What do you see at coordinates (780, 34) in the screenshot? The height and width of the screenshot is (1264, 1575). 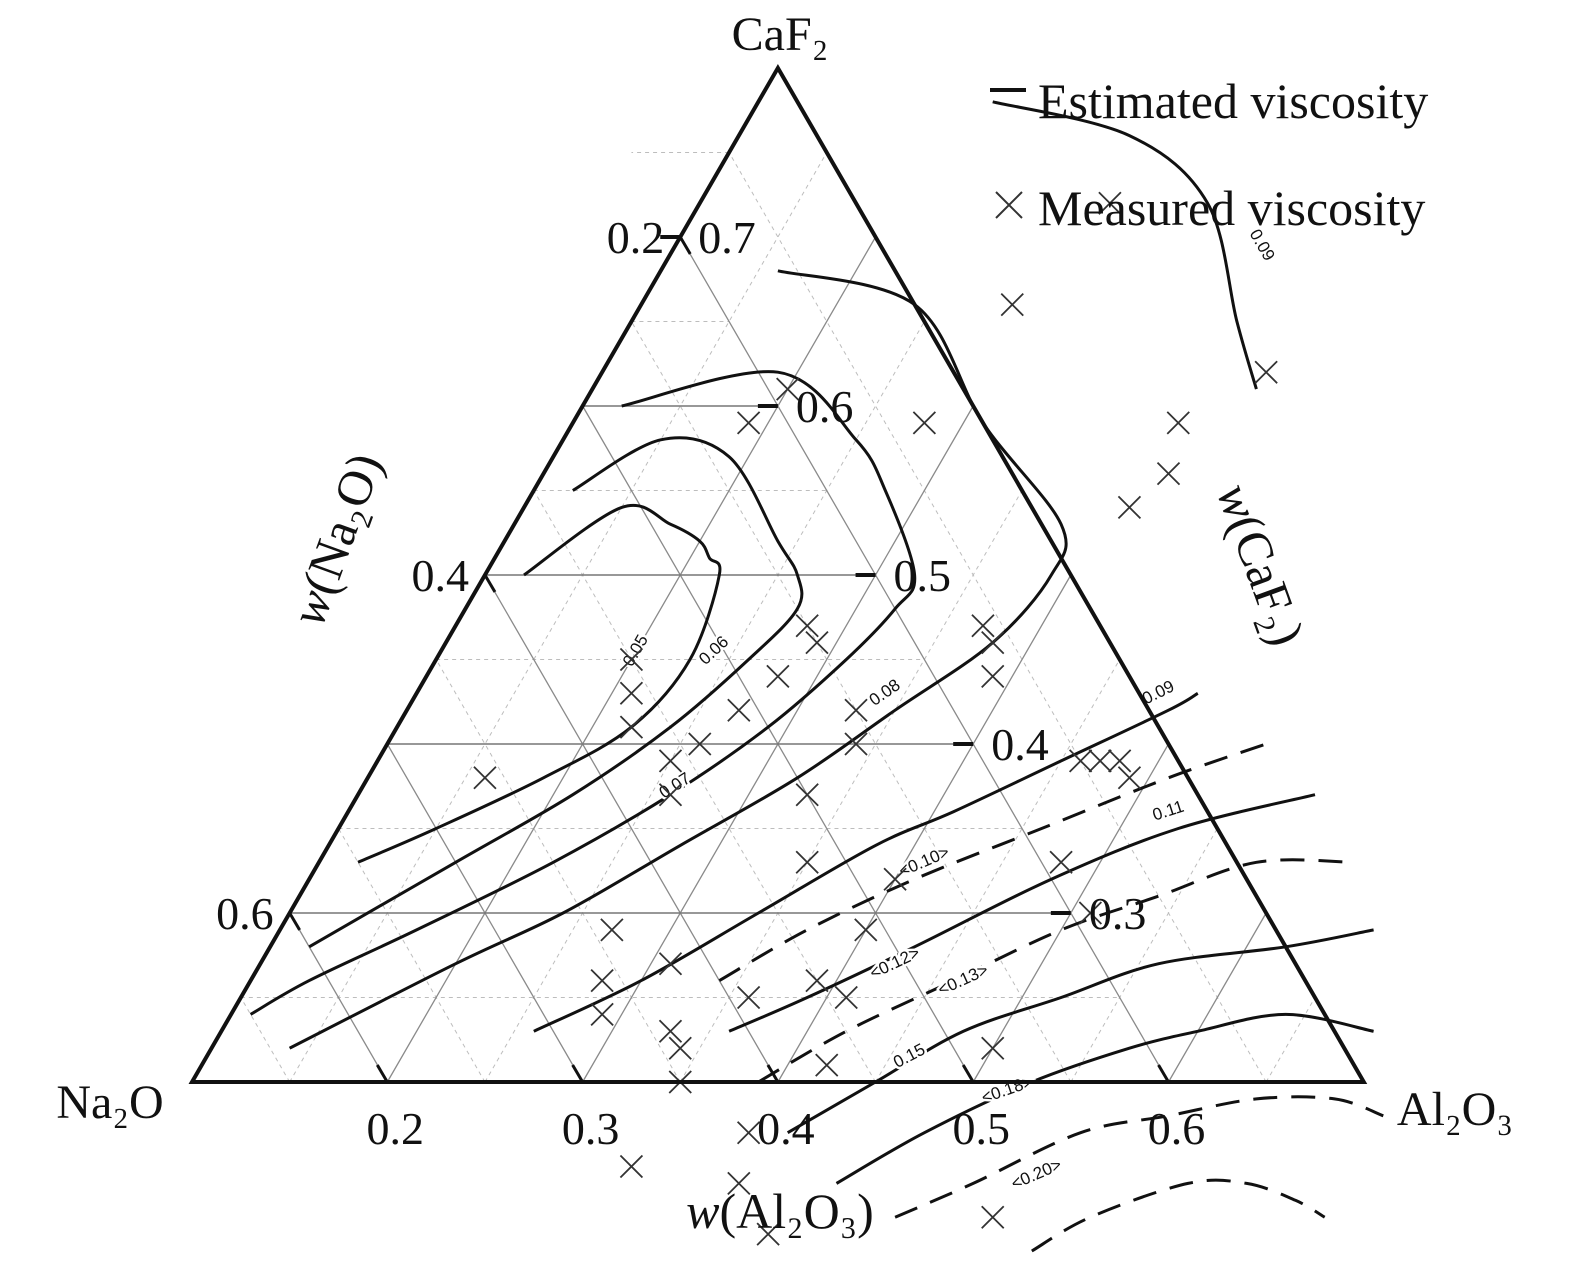 I see `vertex-label-top: CaF₂` at bounding box center [780, 34].